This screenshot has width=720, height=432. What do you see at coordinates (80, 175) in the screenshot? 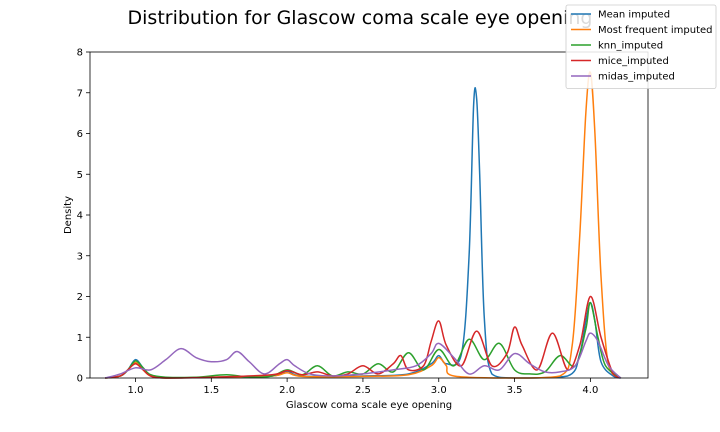
I see `y-tick-label: 5` at bounding box center [80, 175].